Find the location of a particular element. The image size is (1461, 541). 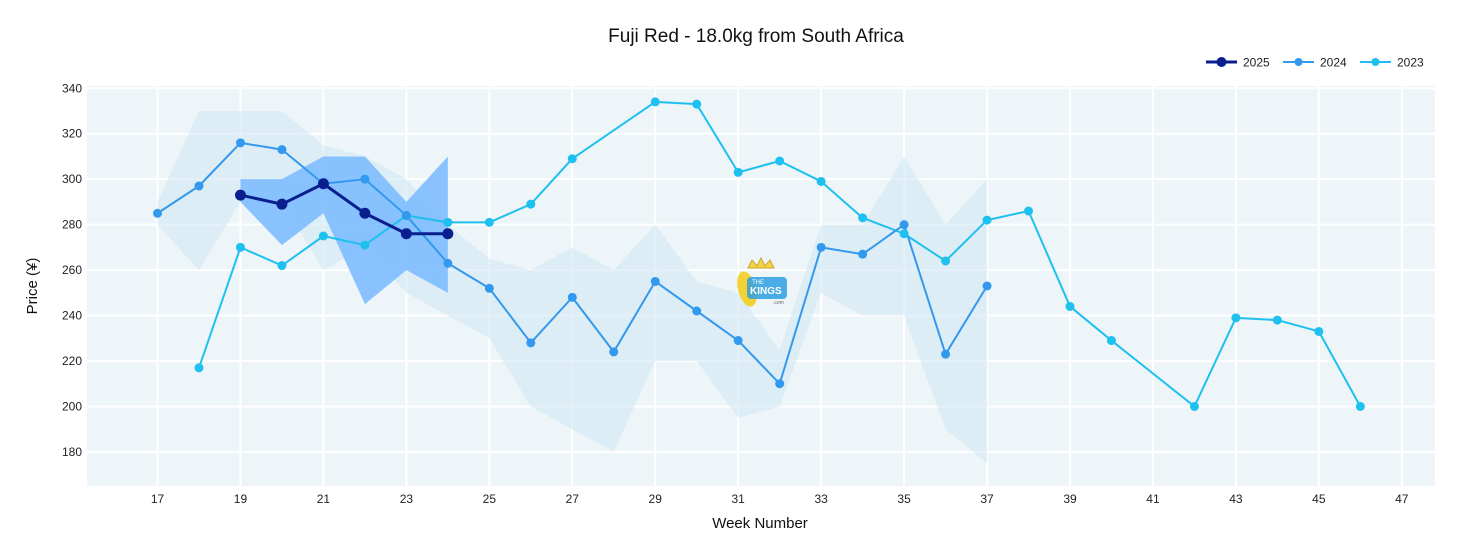

y-tick-label: 220 is located at coordinates (72, 361).